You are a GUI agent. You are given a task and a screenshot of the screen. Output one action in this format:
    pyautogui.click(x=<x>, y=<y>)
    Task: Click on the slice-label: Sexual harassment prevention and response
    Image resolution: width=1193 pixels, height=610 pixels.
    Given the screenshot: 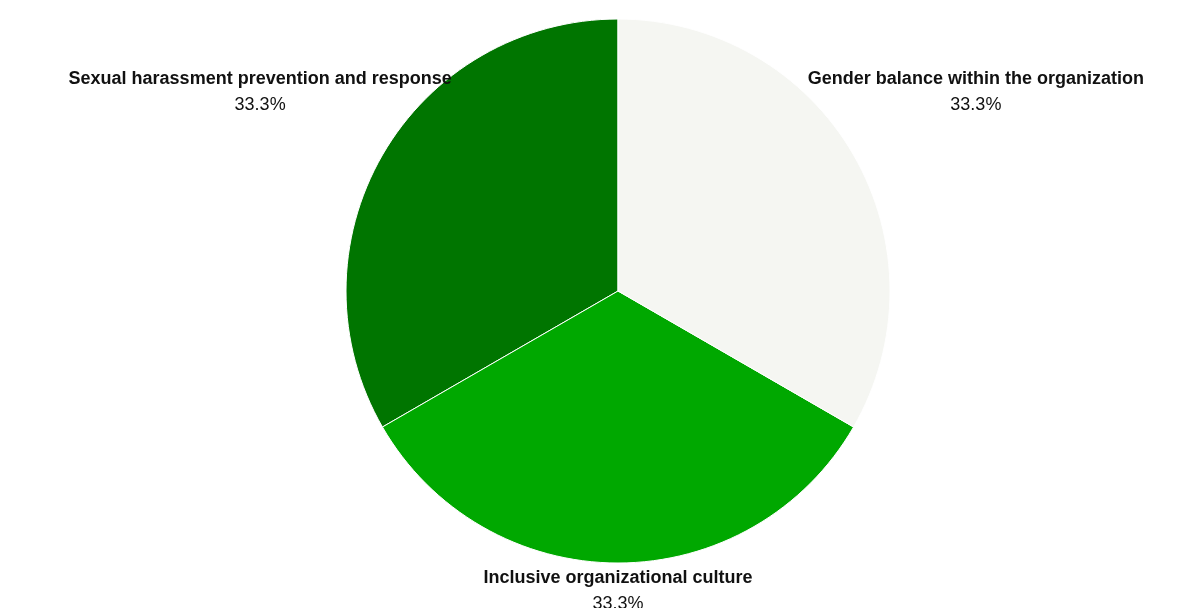 What is the action you would take?
    pyautogui.click(x=260, y=78)
    